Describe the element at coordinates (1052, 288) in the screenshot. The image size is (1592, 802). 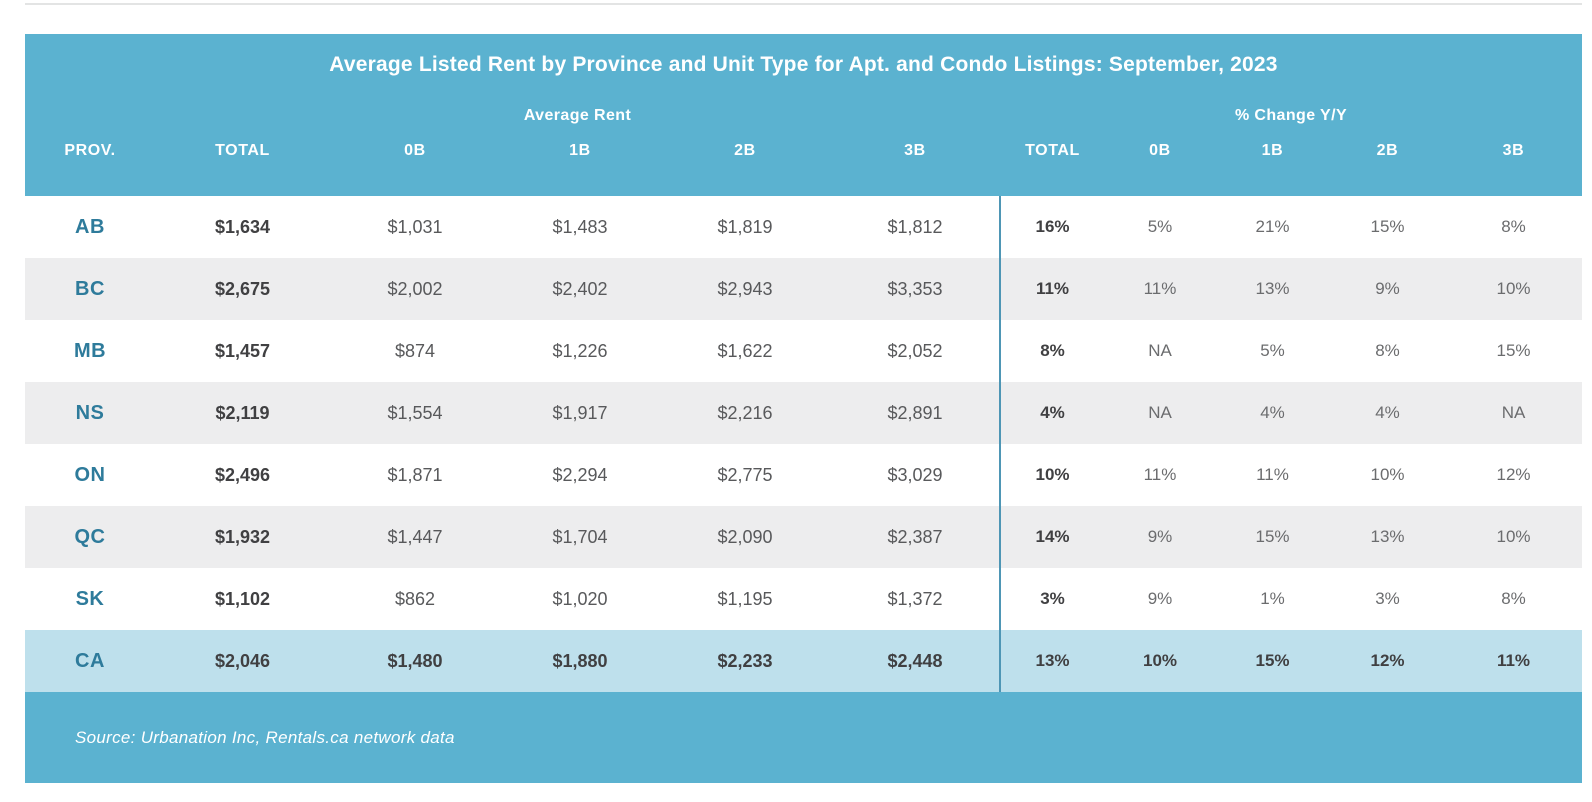
I see `pct-change-total: 11%` at that location.